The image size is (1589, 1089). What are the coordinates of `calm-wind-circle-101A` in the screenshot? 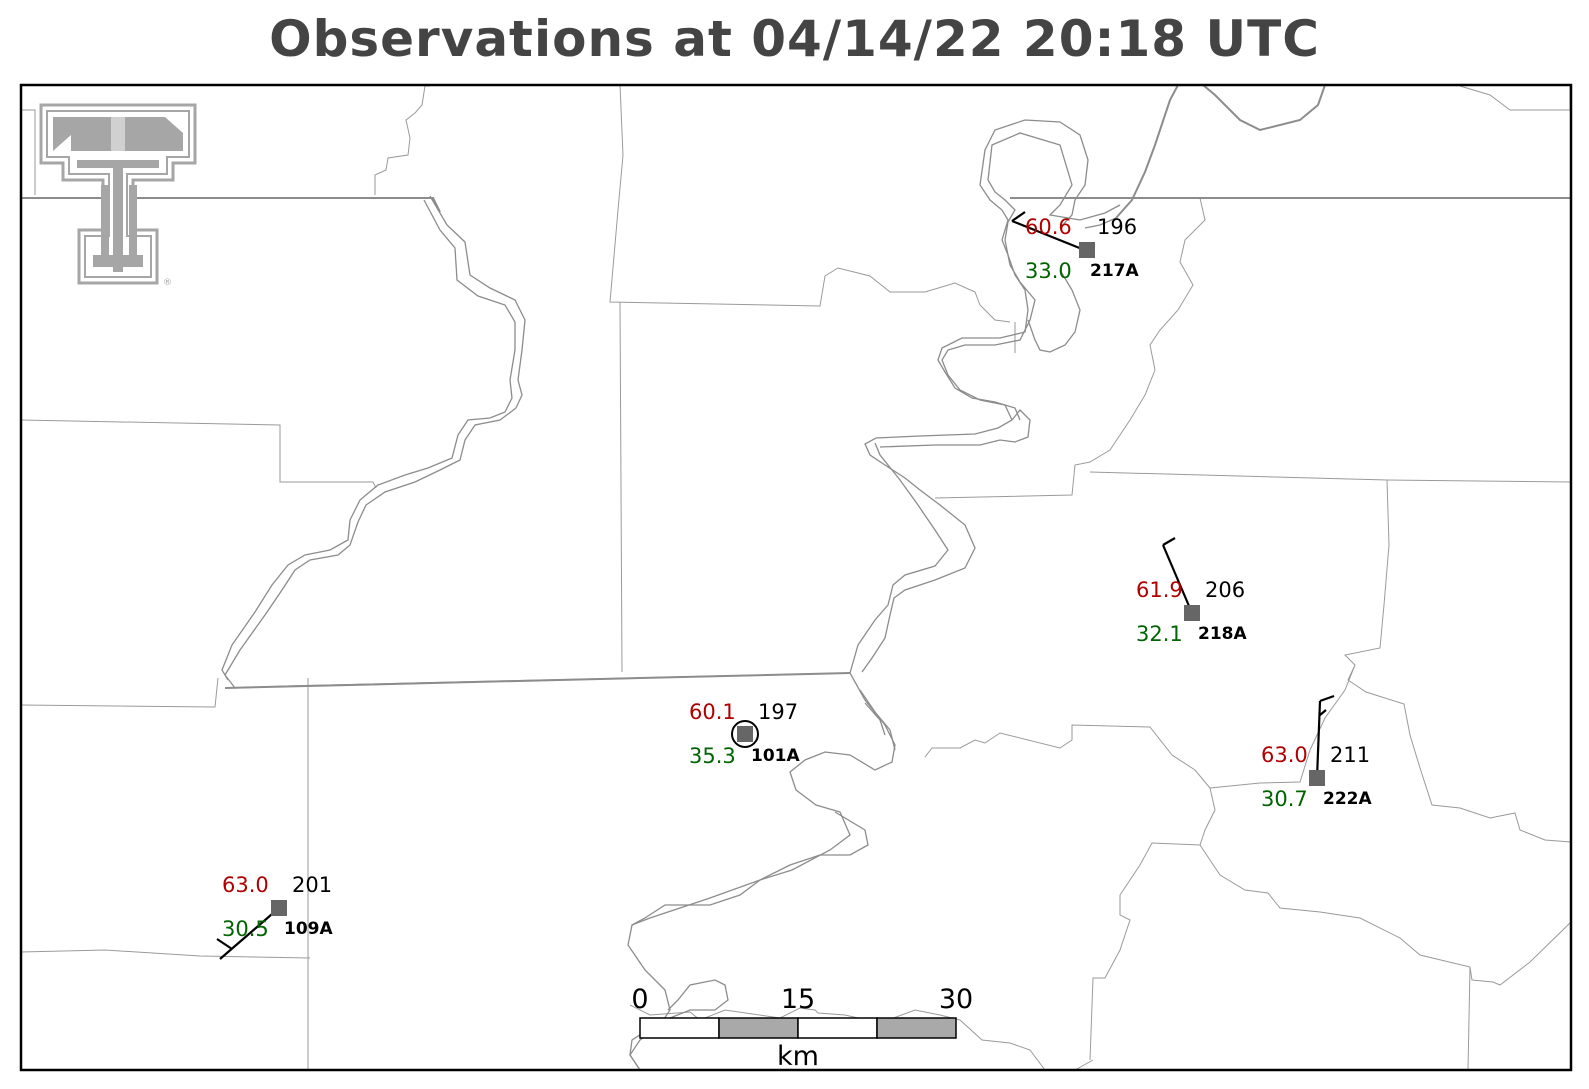 It's located at (745, 734).